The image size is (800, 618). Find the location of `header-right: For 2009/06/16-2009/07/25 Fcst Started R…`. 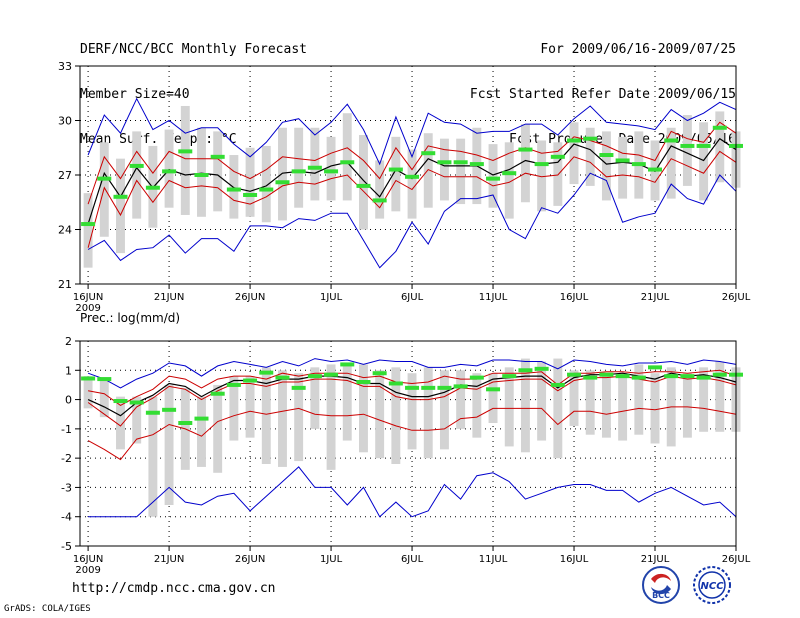

header-right: For 2009/06/16-2009/07/25 Fcst Started R… is located at coordinates (603, 87).